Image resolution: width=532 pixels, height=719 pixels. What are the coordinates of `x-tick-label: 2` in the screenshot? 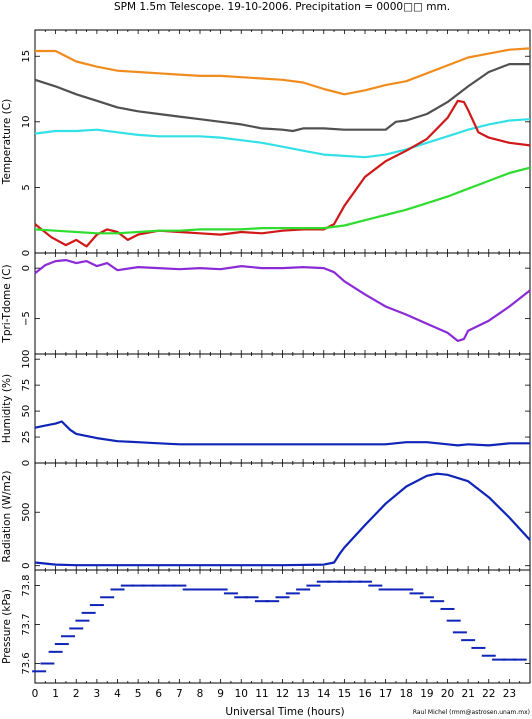 It's located at (76, 694).